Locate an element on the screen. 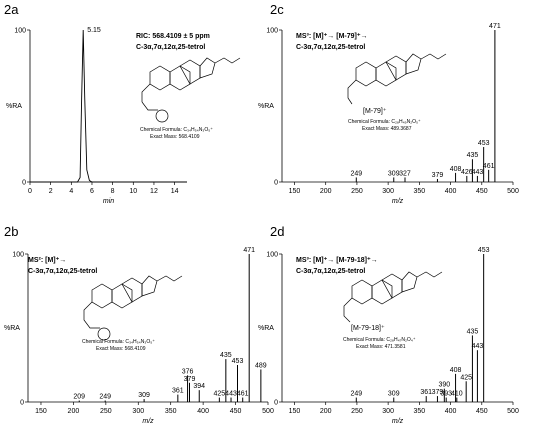 This screenshot has height=425, width=550. structure-2d is located at coordinates (393, 297).